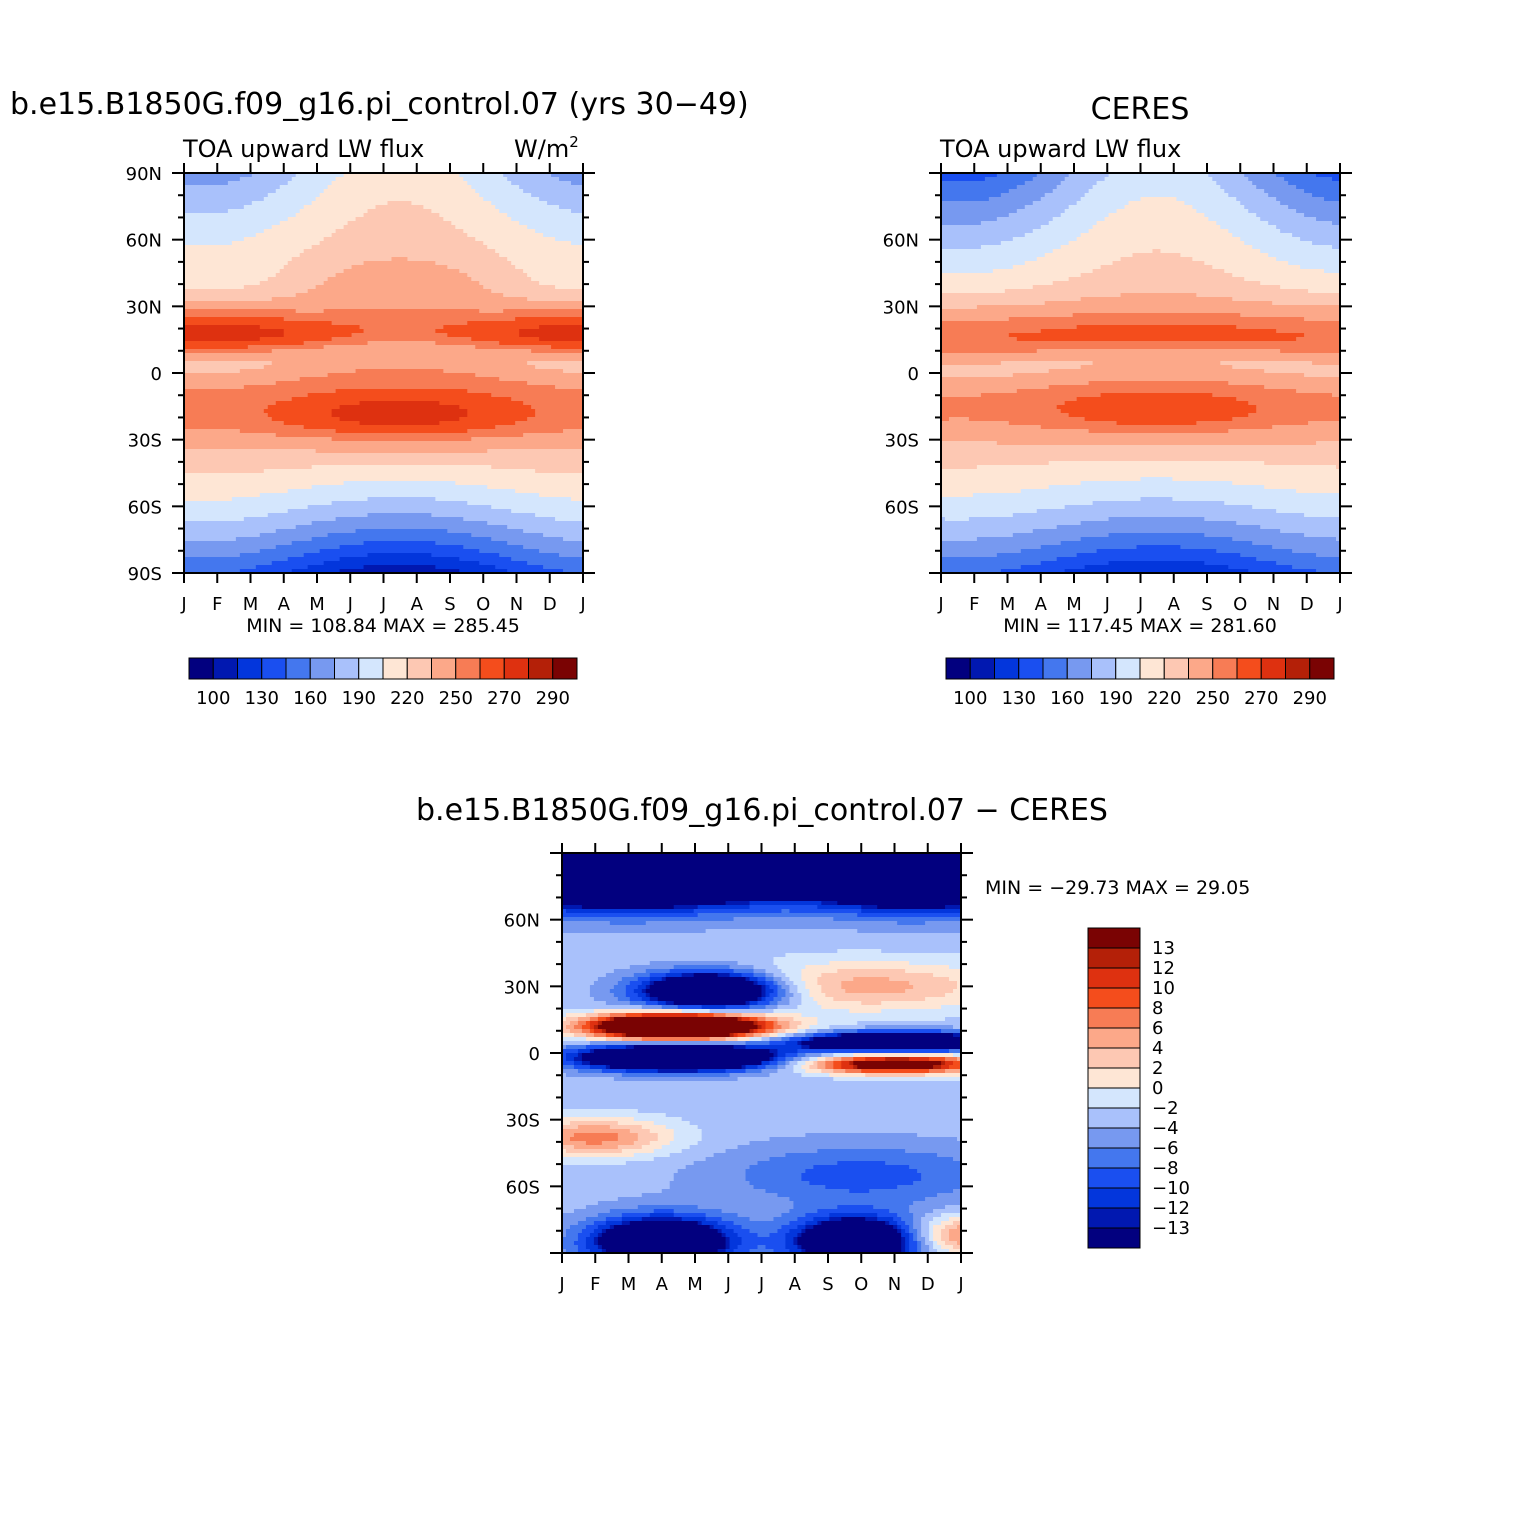  What do you see at coordinates (1141, 373) in the screenshot?
I see `panel-ceres-heatmap` at bounding box center [1141, 373].